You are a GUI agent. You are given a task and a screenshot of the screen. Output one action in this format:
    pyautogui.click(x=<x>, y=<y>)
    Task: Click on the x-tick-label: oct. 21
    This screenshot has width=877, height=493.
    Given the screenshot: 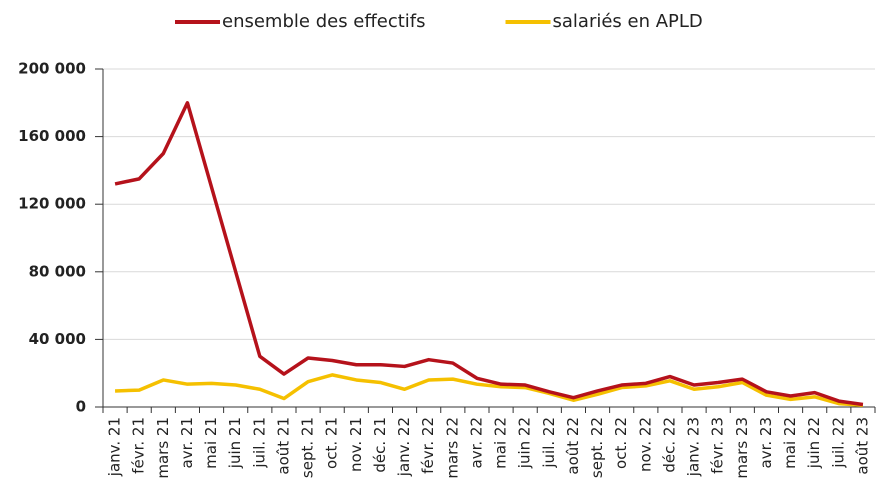 What is the action you would take?
    pyautogui.click(x=332, y=443)
    